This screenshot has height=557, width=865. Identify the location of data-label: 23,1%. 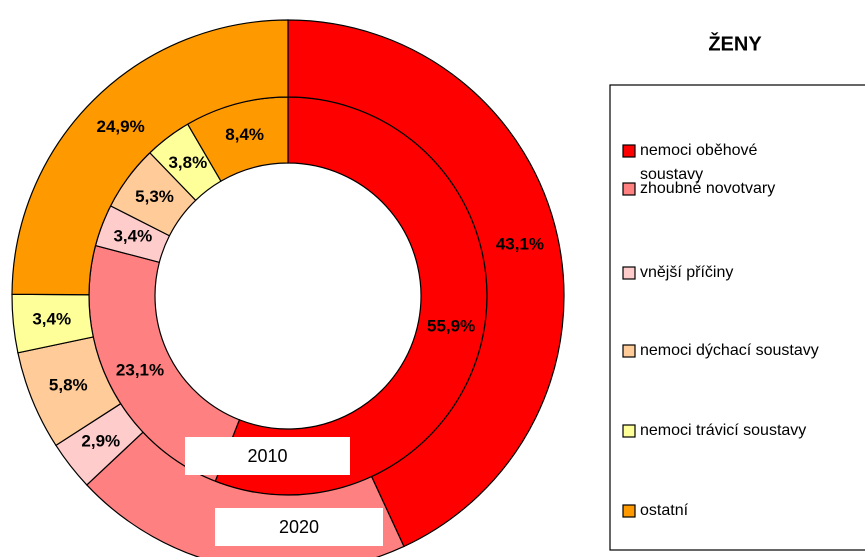
(140, 370).